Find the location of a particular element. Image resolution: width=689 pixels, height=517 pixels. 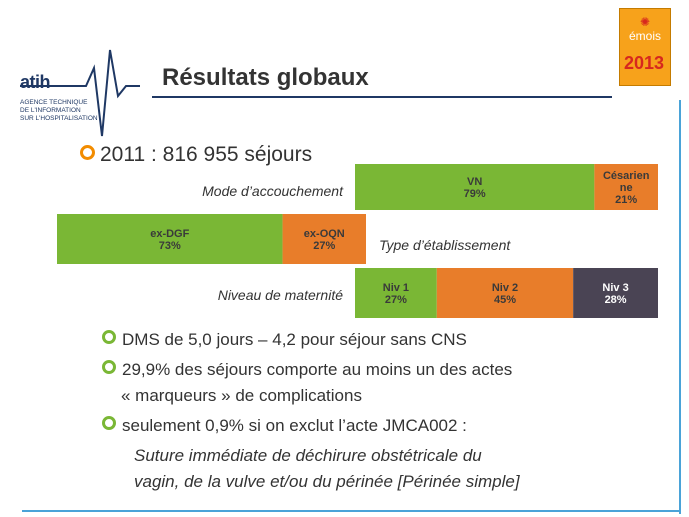

right-border-line is located at coordinates (680, 307).